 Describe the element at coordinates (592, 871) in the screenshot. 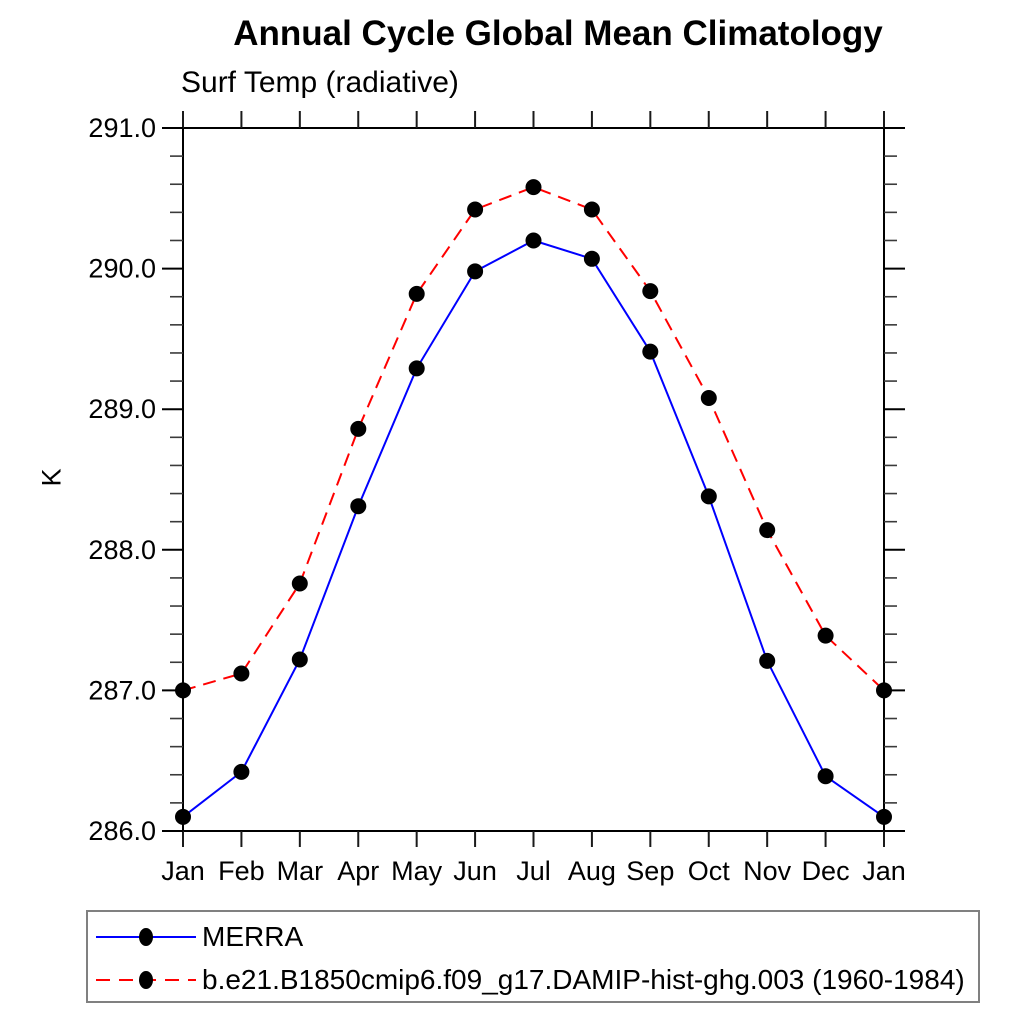

I see `x-tick-label: Aug` at that location.